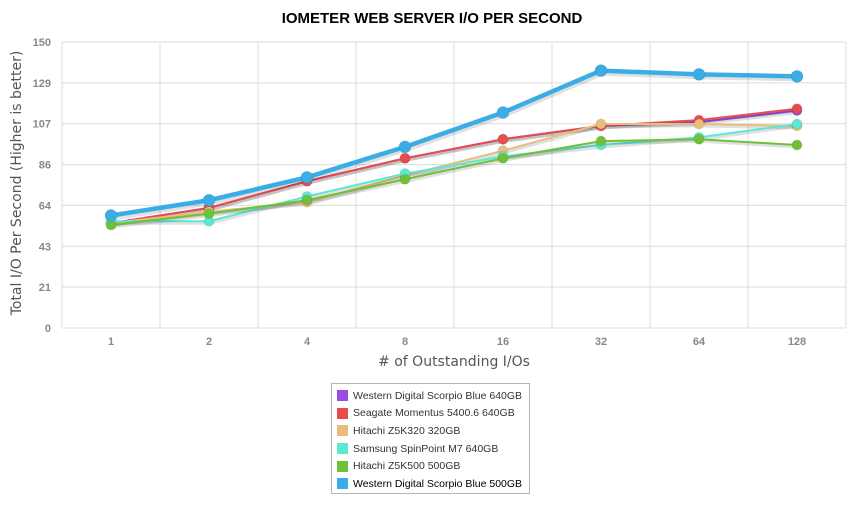  What do you see at coordinates (407, 466) in the screenshot?
I see `legend-label: Hitachi Z5K500 500GB` at bounding box center [407, 466].